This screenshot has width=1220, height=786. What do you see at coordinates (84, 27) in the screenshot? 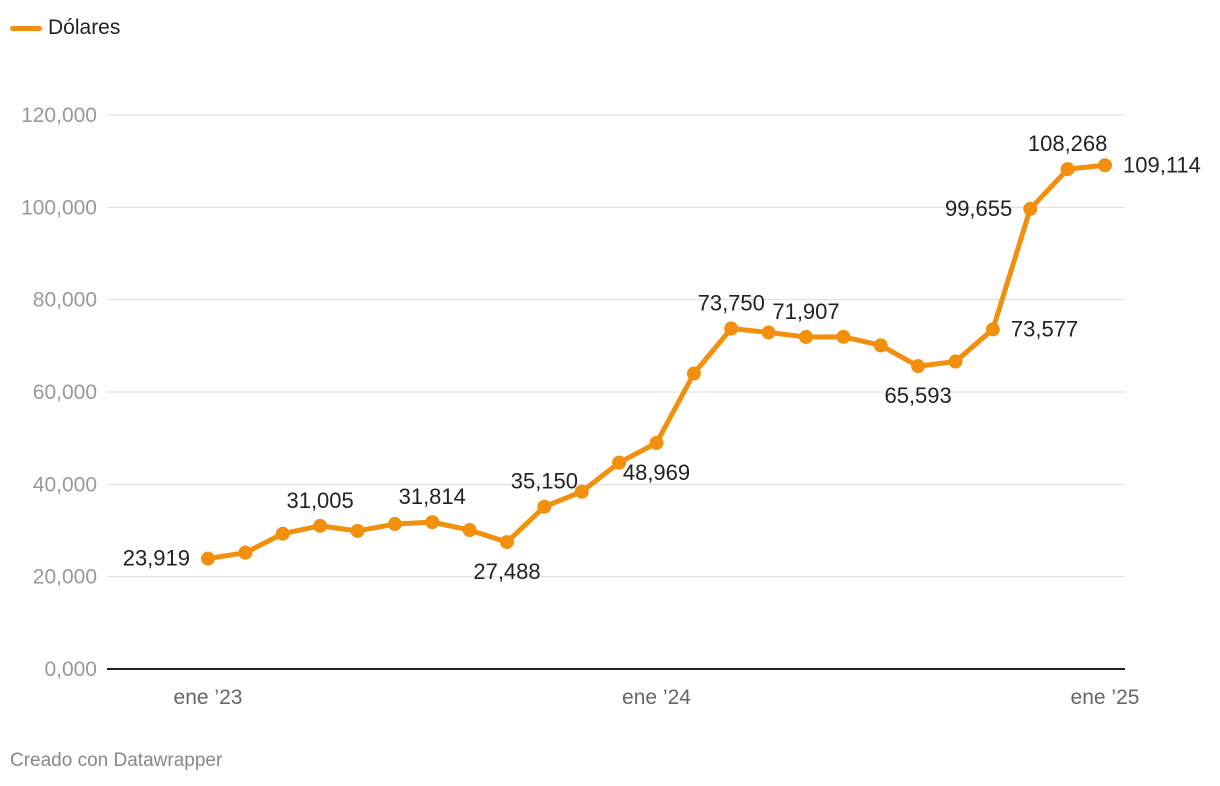
I see `legend-label: Dólares` at bounding box center [84, 27].